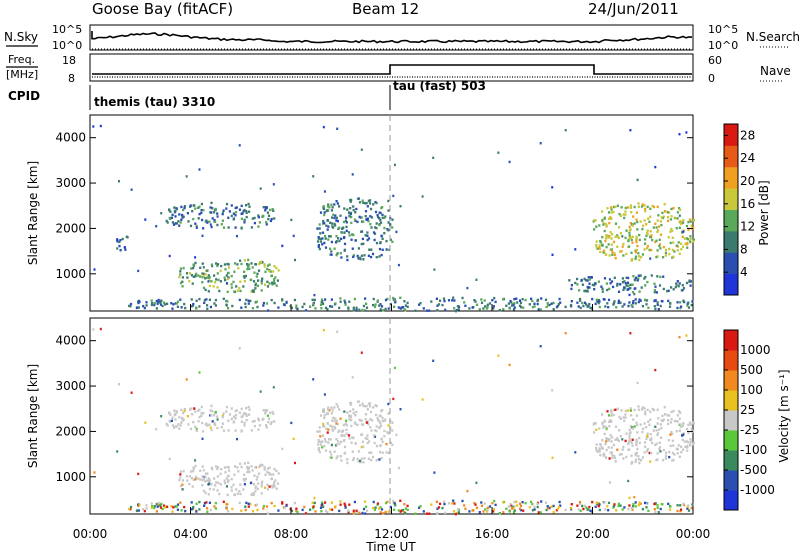 The image size is (800, 554). I want to click on colorbar-swatch, so click(731, 500).